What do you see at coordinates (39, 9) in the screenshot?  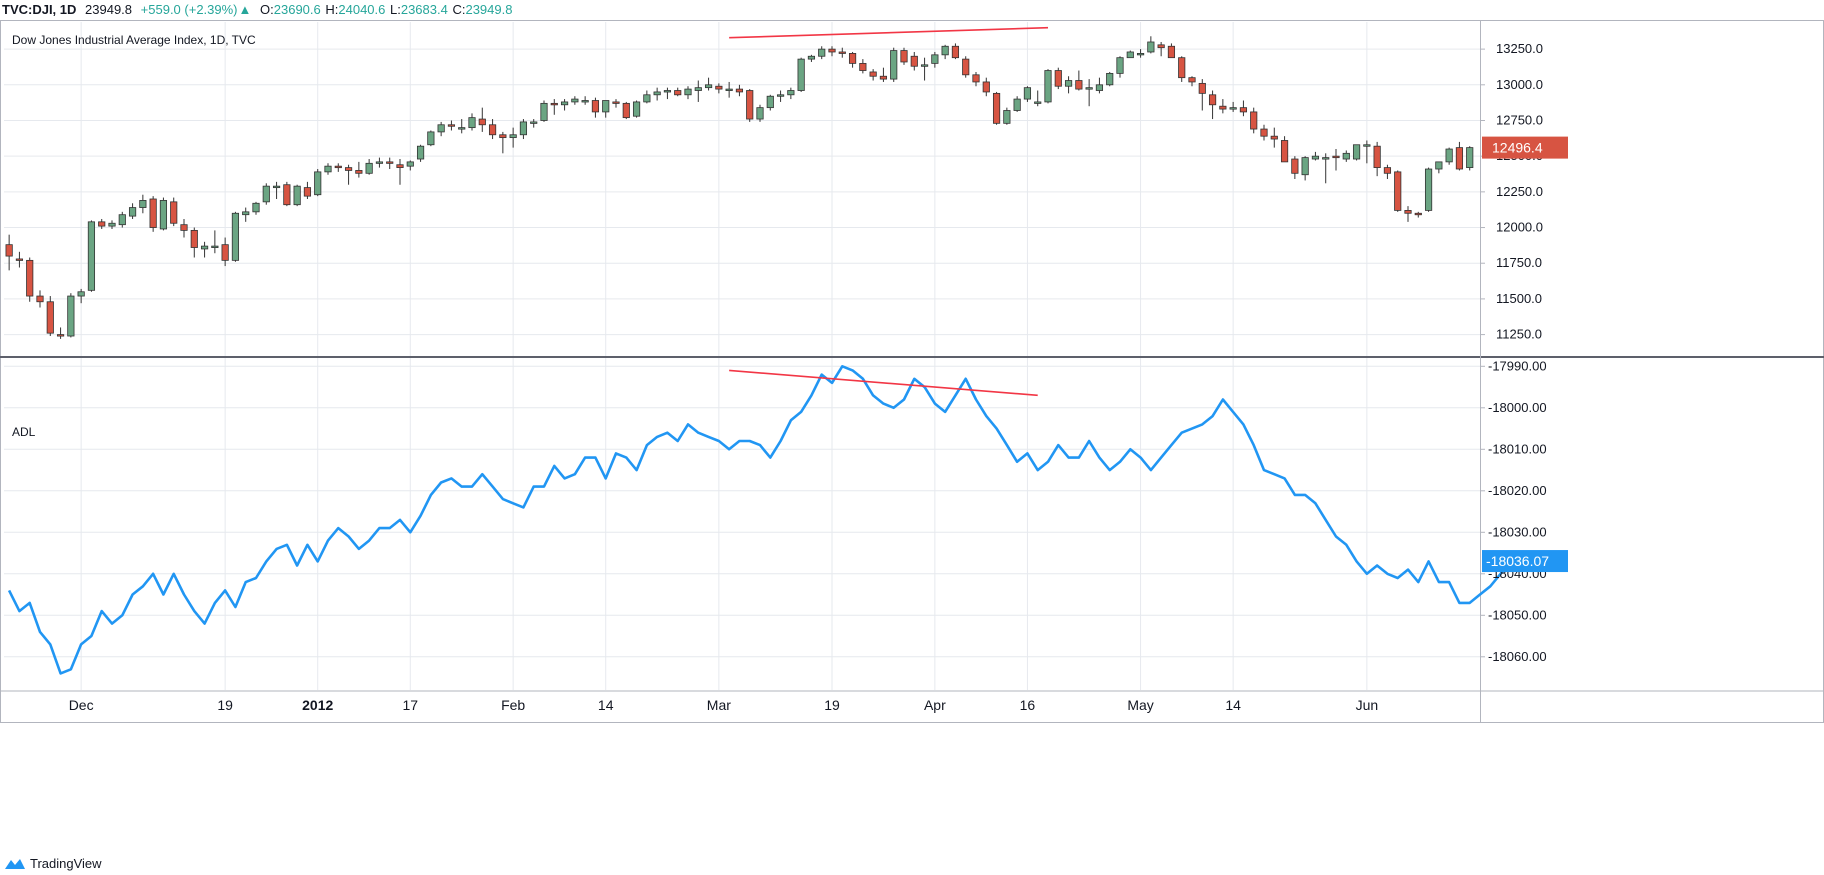 I see `symbol-name: TVC:DJI, 1D` at bounding box center [39, 9].